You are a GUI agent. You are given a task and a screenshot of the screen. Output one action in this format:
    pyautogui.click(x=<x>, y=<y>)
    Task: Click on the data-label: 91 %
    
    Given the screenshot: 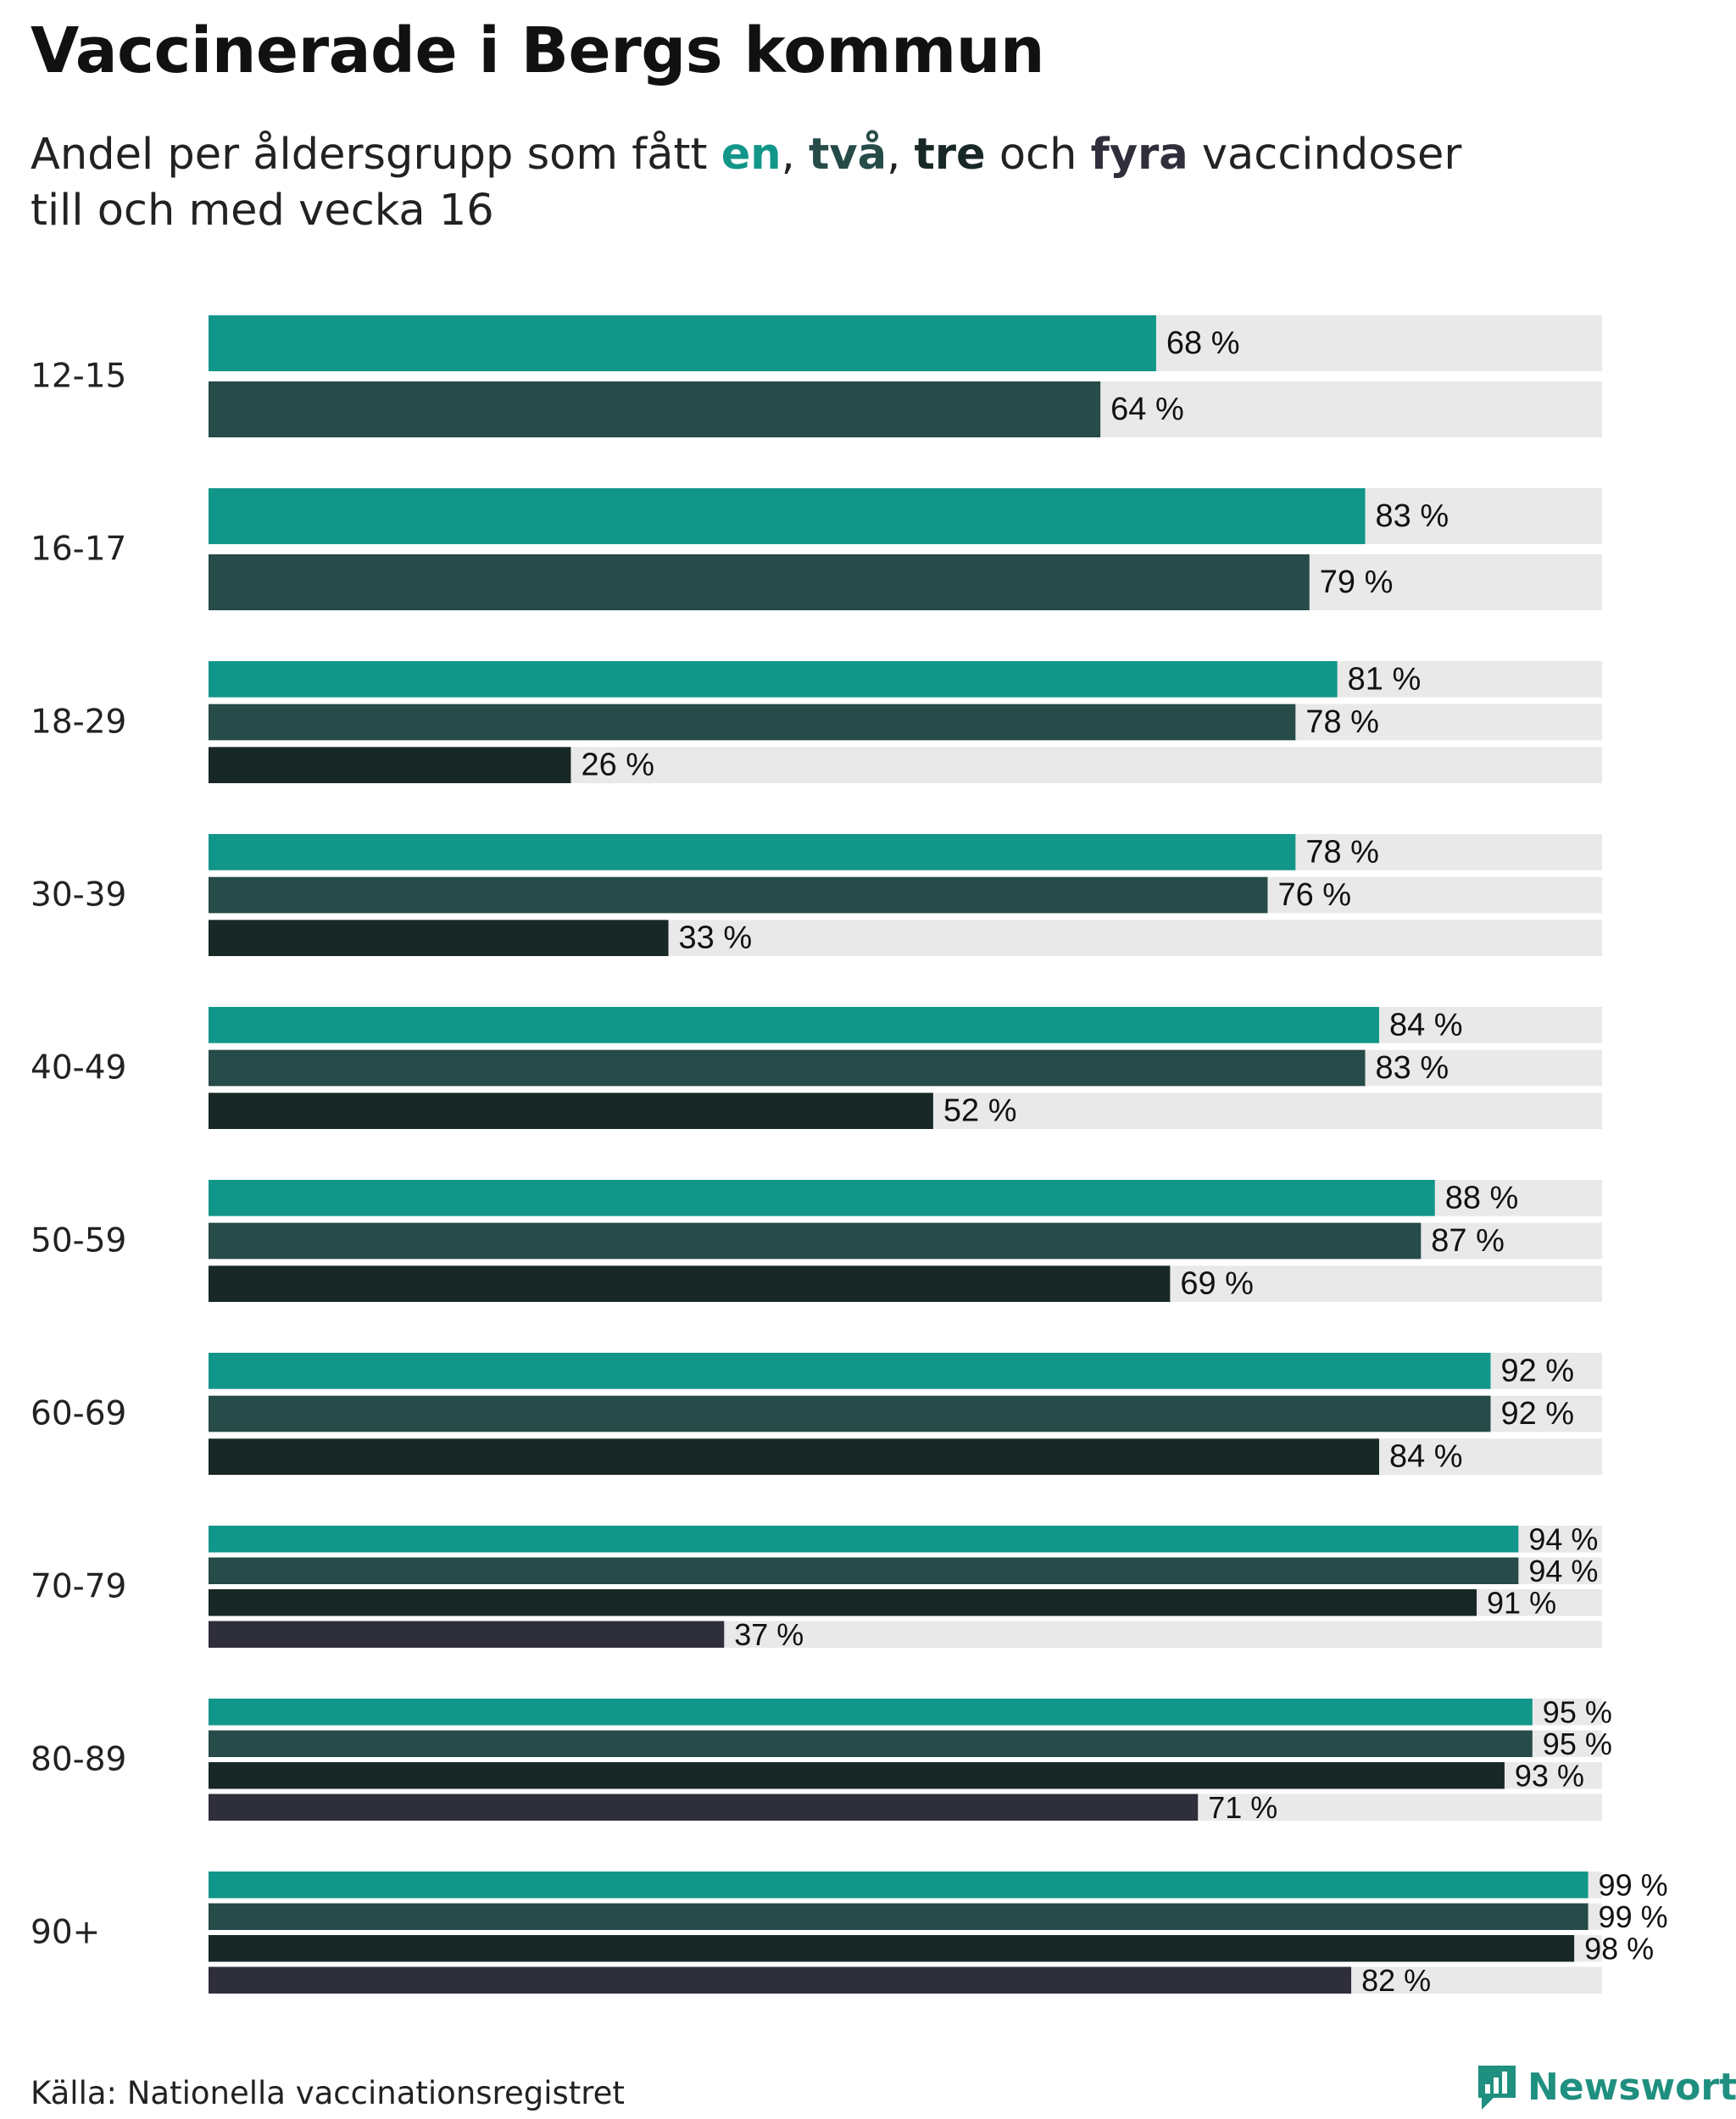 What is the action you would take?
    pyautogui.click(x=1521, y=1603)
    